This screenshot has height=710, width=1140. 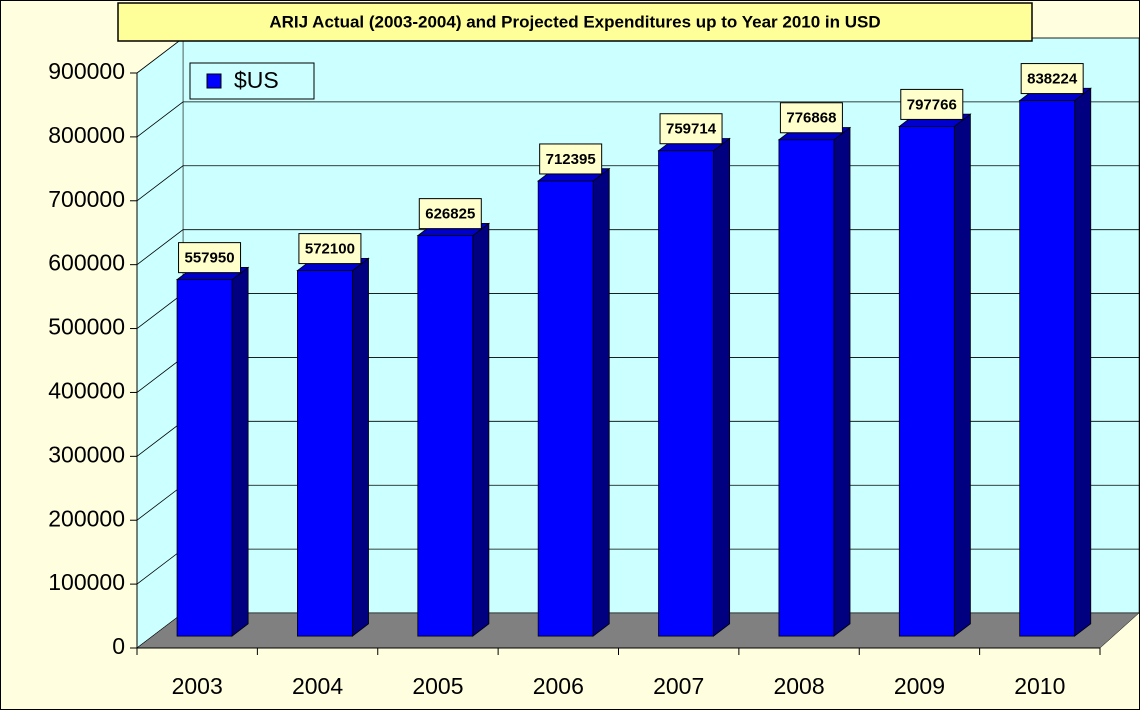 I want to click on value-label: 759714, so click(x=691, y=129).